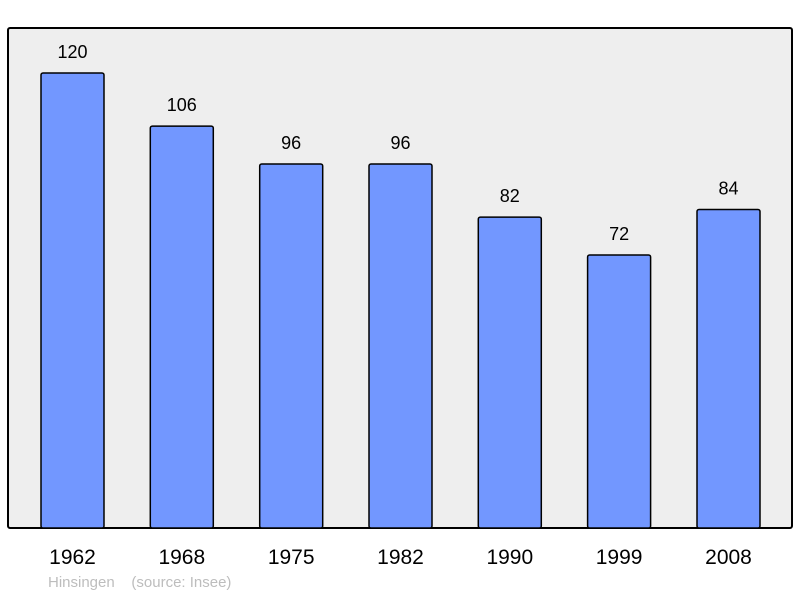  I want to click on data-label-1982: 96, so click(400, 143).